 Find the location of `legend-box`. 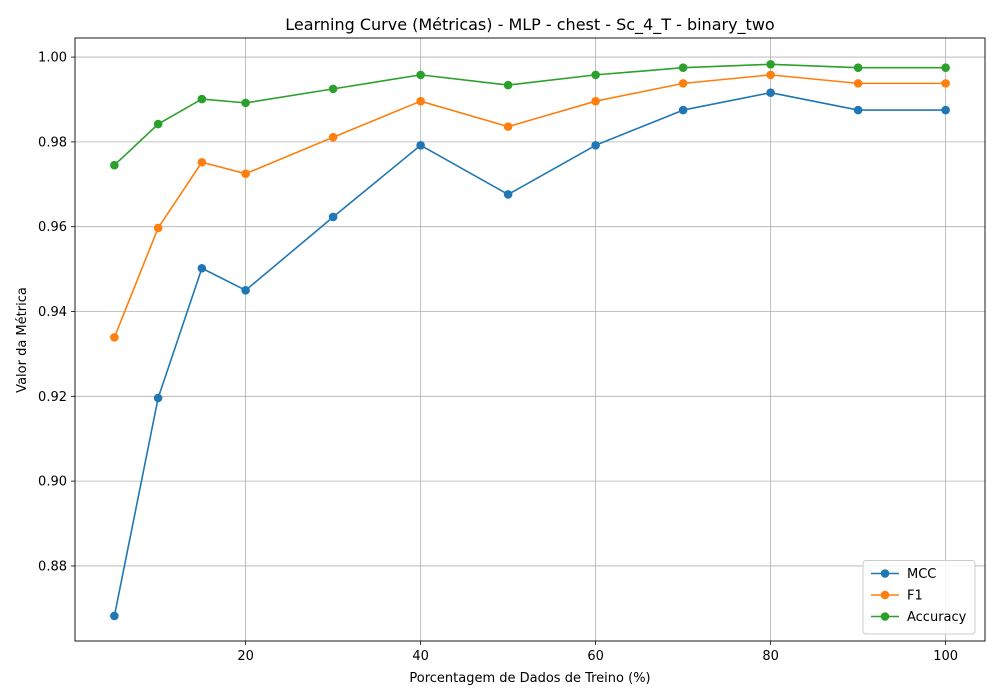

legend-box is located at coordinates (919, 597).